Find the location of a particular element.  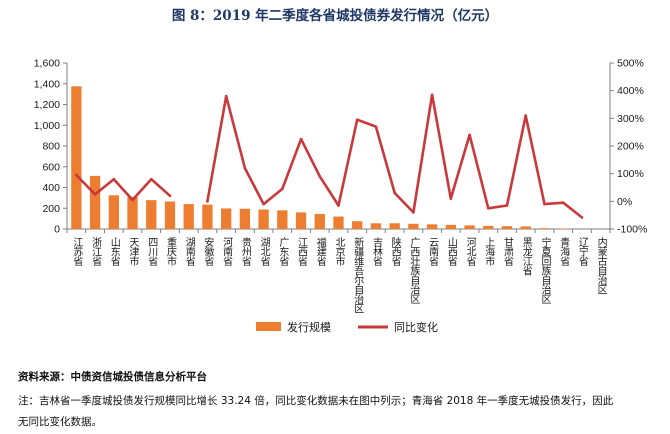

left-tick-label: 600 is located at coordinates (51, 167).